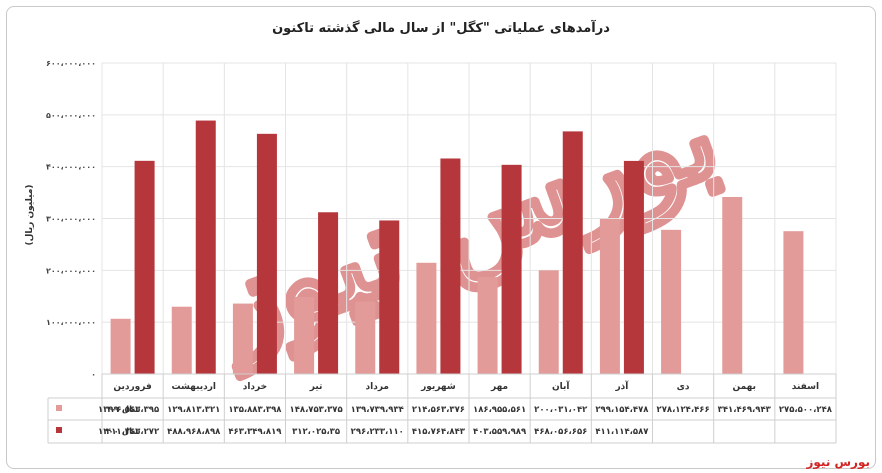  What do you see at coordinates (194, 432) in the screenshot?
I see `data-value-label: ۴۸۸،۹۶۸،۸۹۸` at bounding box center [194, 432].